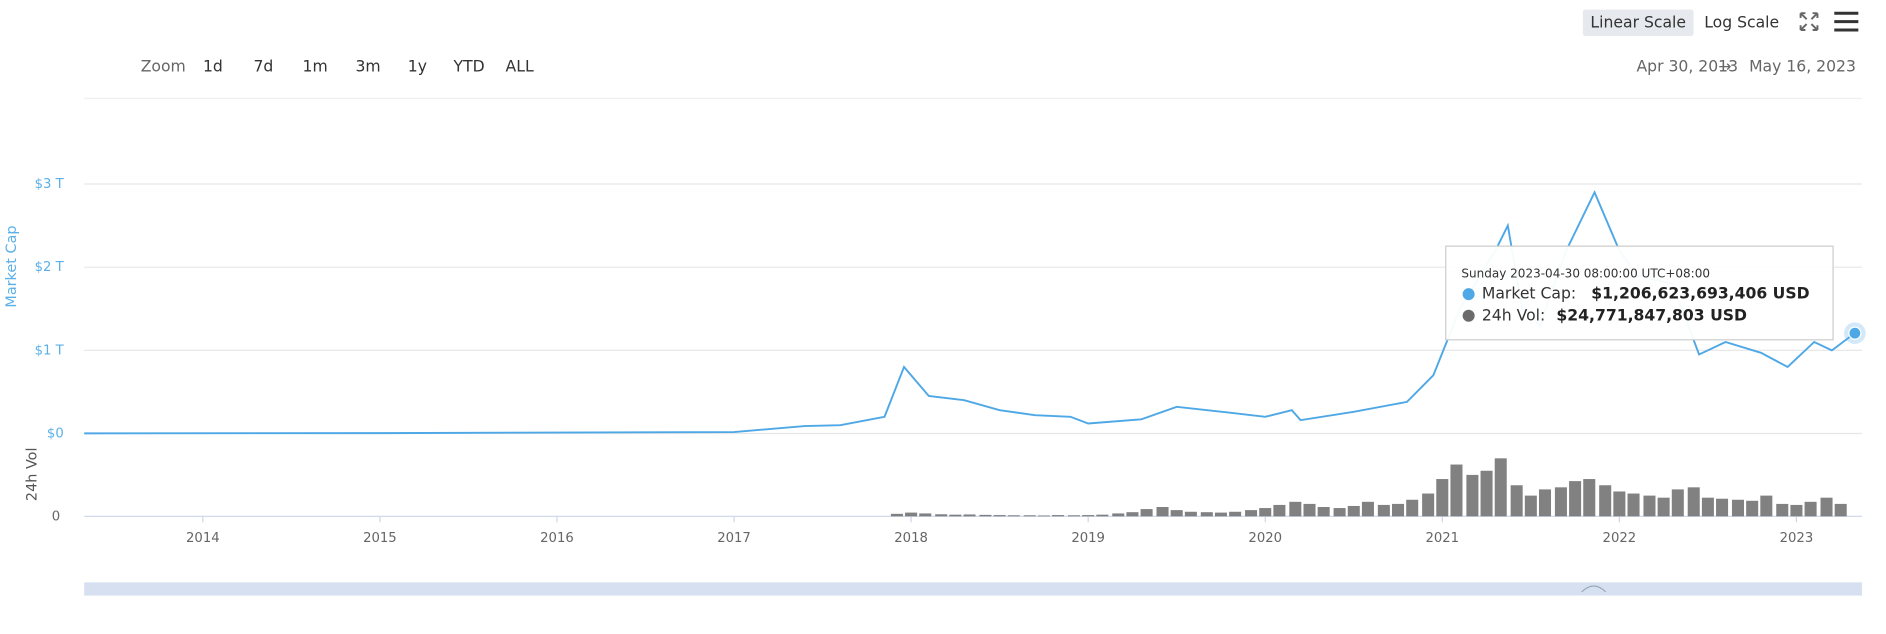 The width and height of the screenshot is (1886, 634). Describe the element at coordinates (469, 67) in the screenshot. I see `zoom-button: YTD` at that location.